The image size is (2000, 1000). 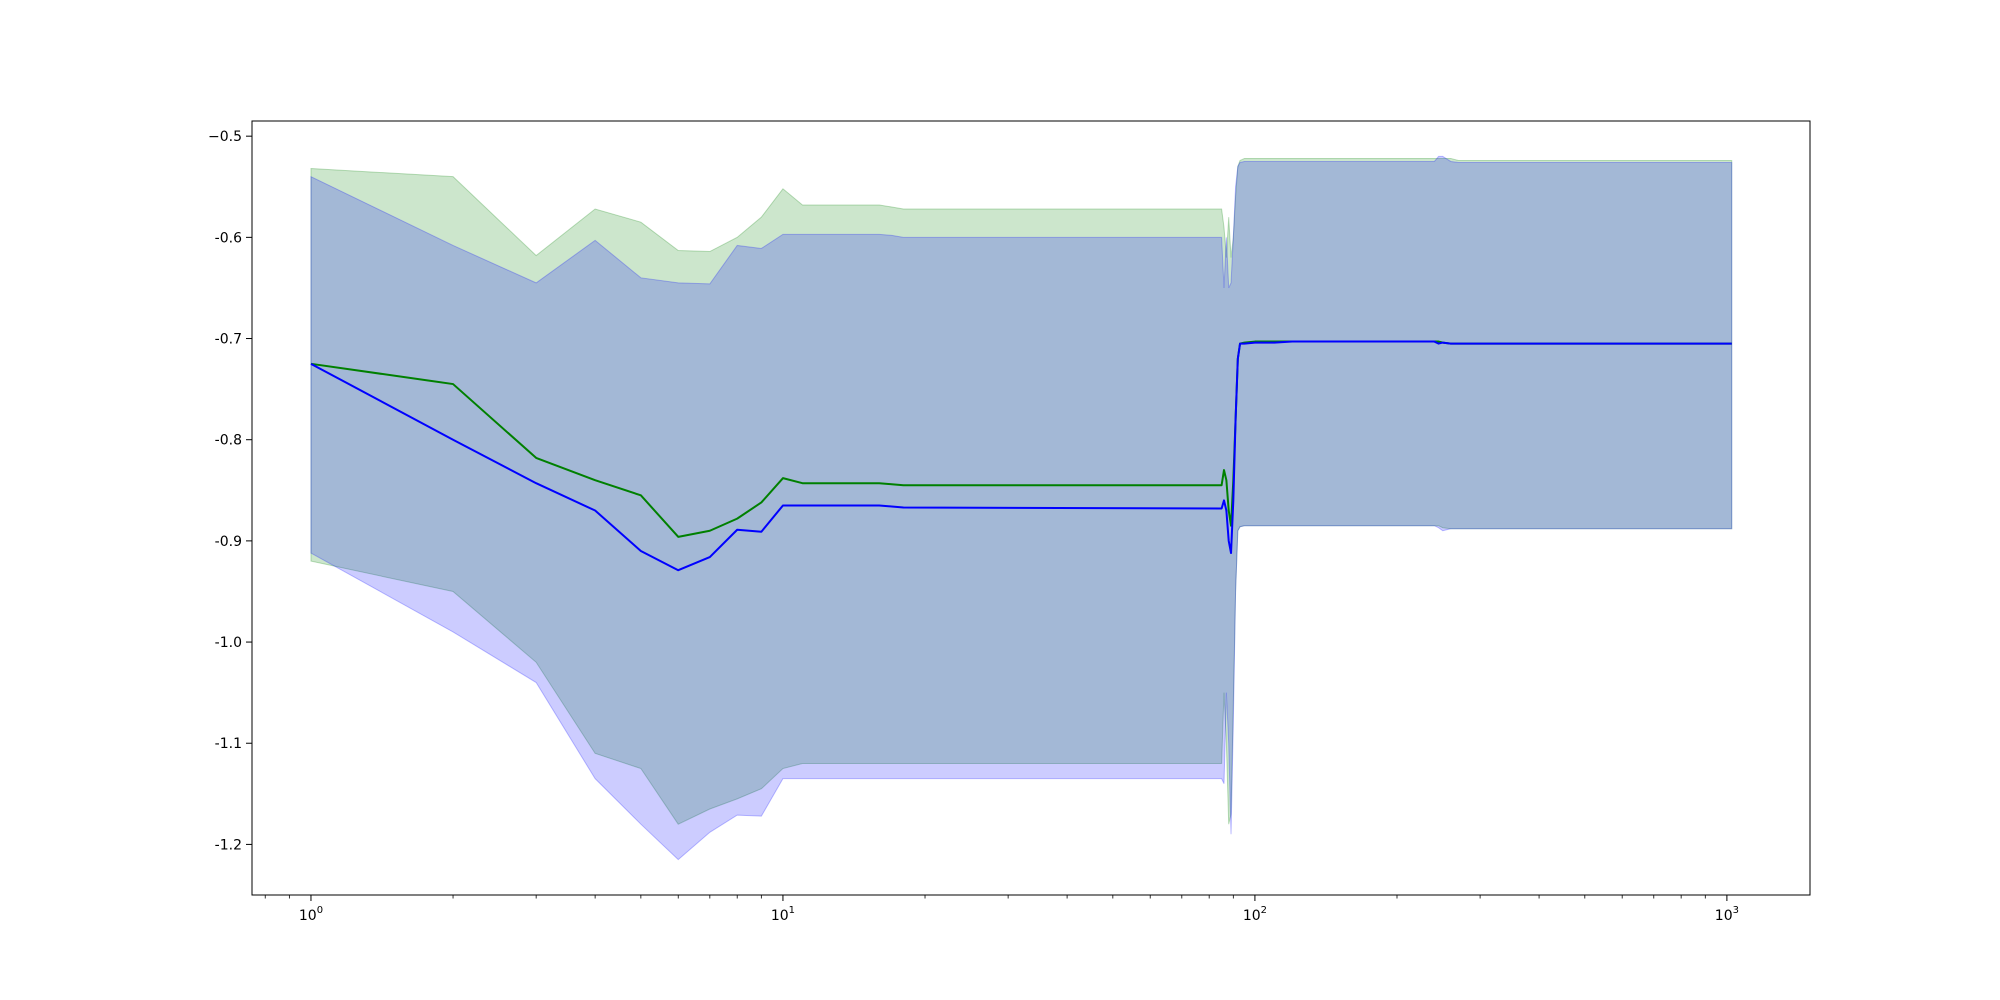 What do you see at coordinates (228, 744) in the screenshot?
I see `y-tick-label: -1.1` at bounding box center [228, 744].